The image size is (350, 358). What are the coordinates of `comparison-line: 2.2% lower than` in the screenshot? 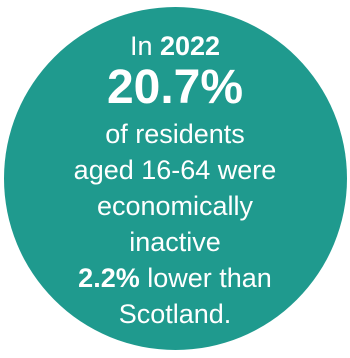 It's located at (175, 278).